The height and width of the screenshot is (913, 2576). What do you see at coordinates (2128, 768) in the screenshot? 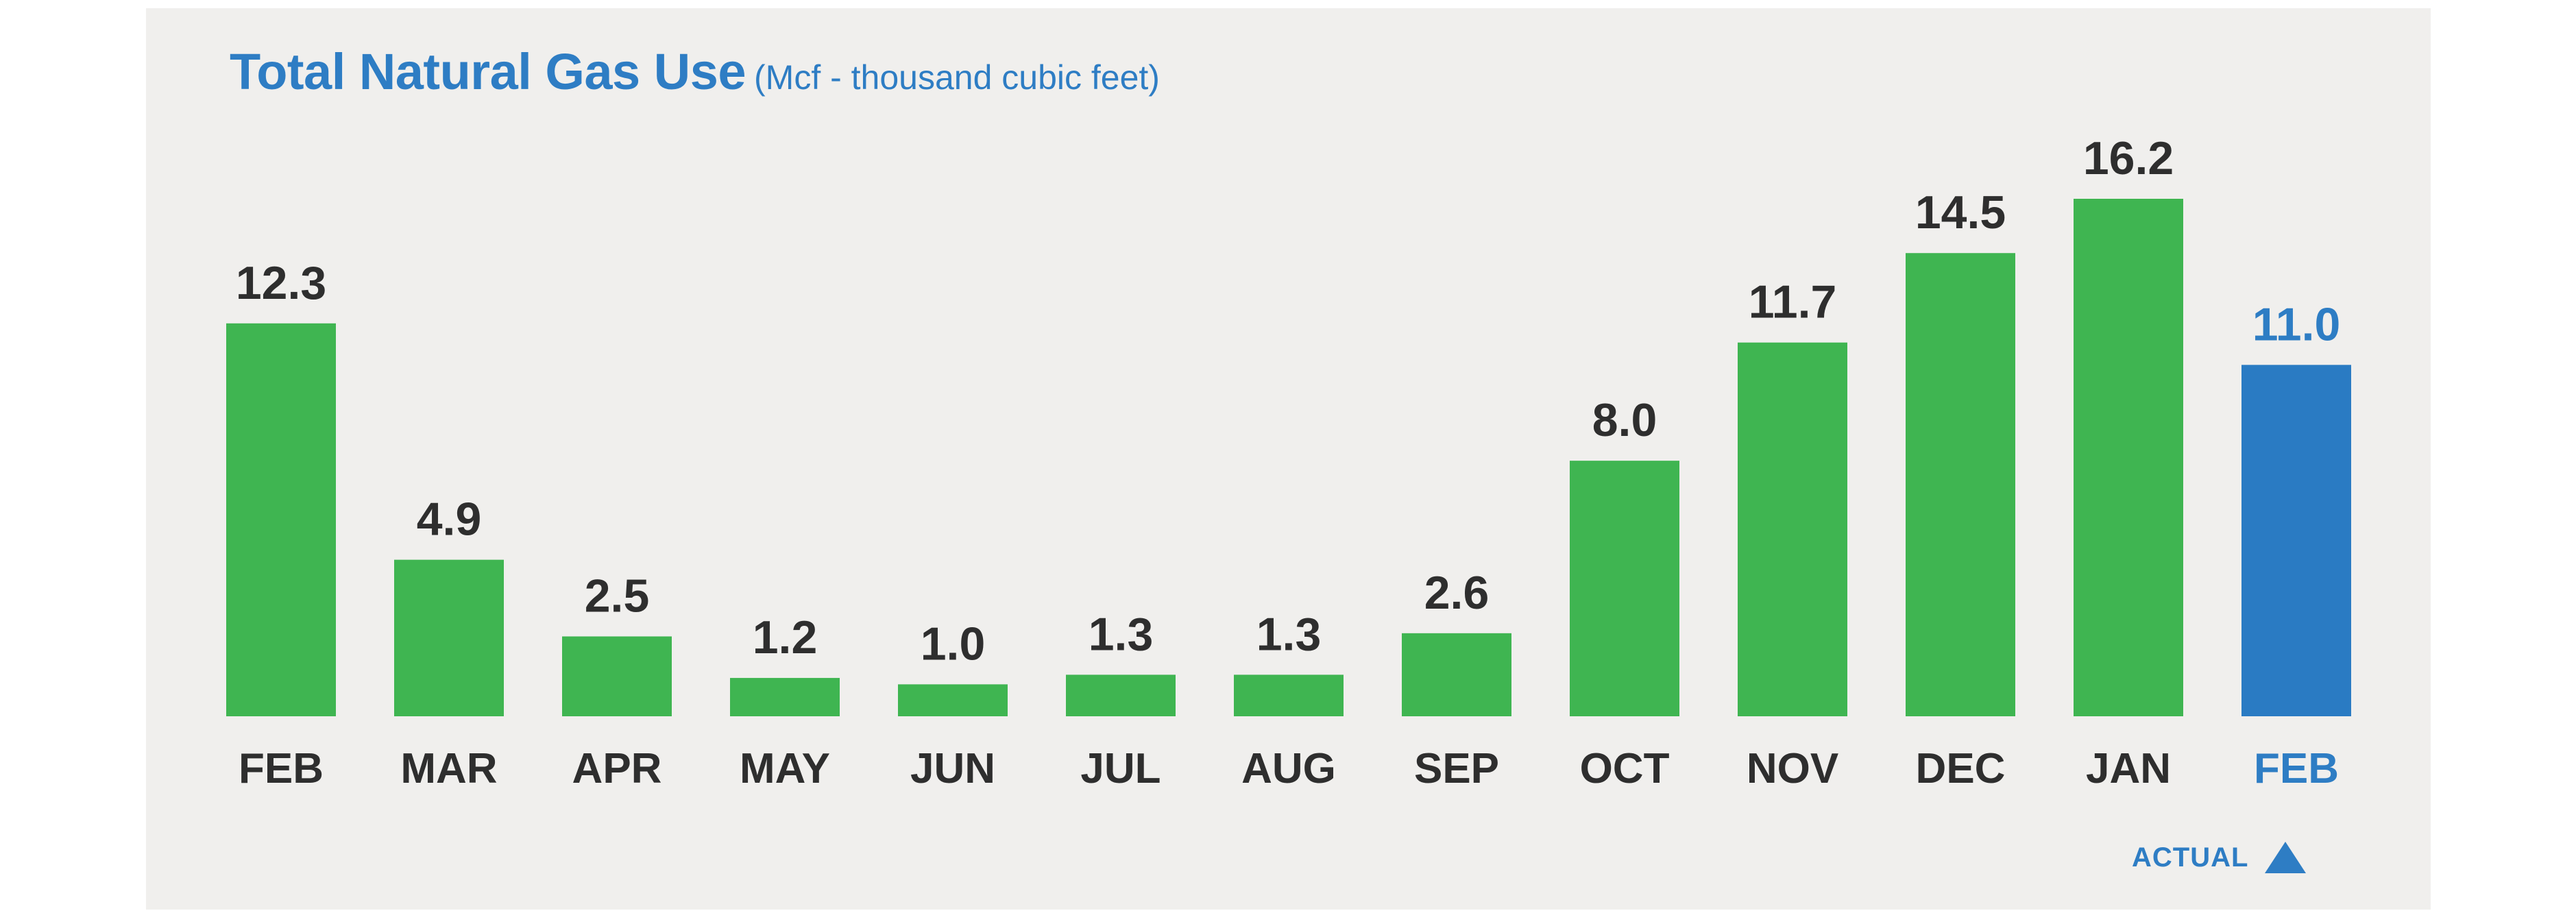
I see `category-label: JAN` at bounding box center [2128, 768].